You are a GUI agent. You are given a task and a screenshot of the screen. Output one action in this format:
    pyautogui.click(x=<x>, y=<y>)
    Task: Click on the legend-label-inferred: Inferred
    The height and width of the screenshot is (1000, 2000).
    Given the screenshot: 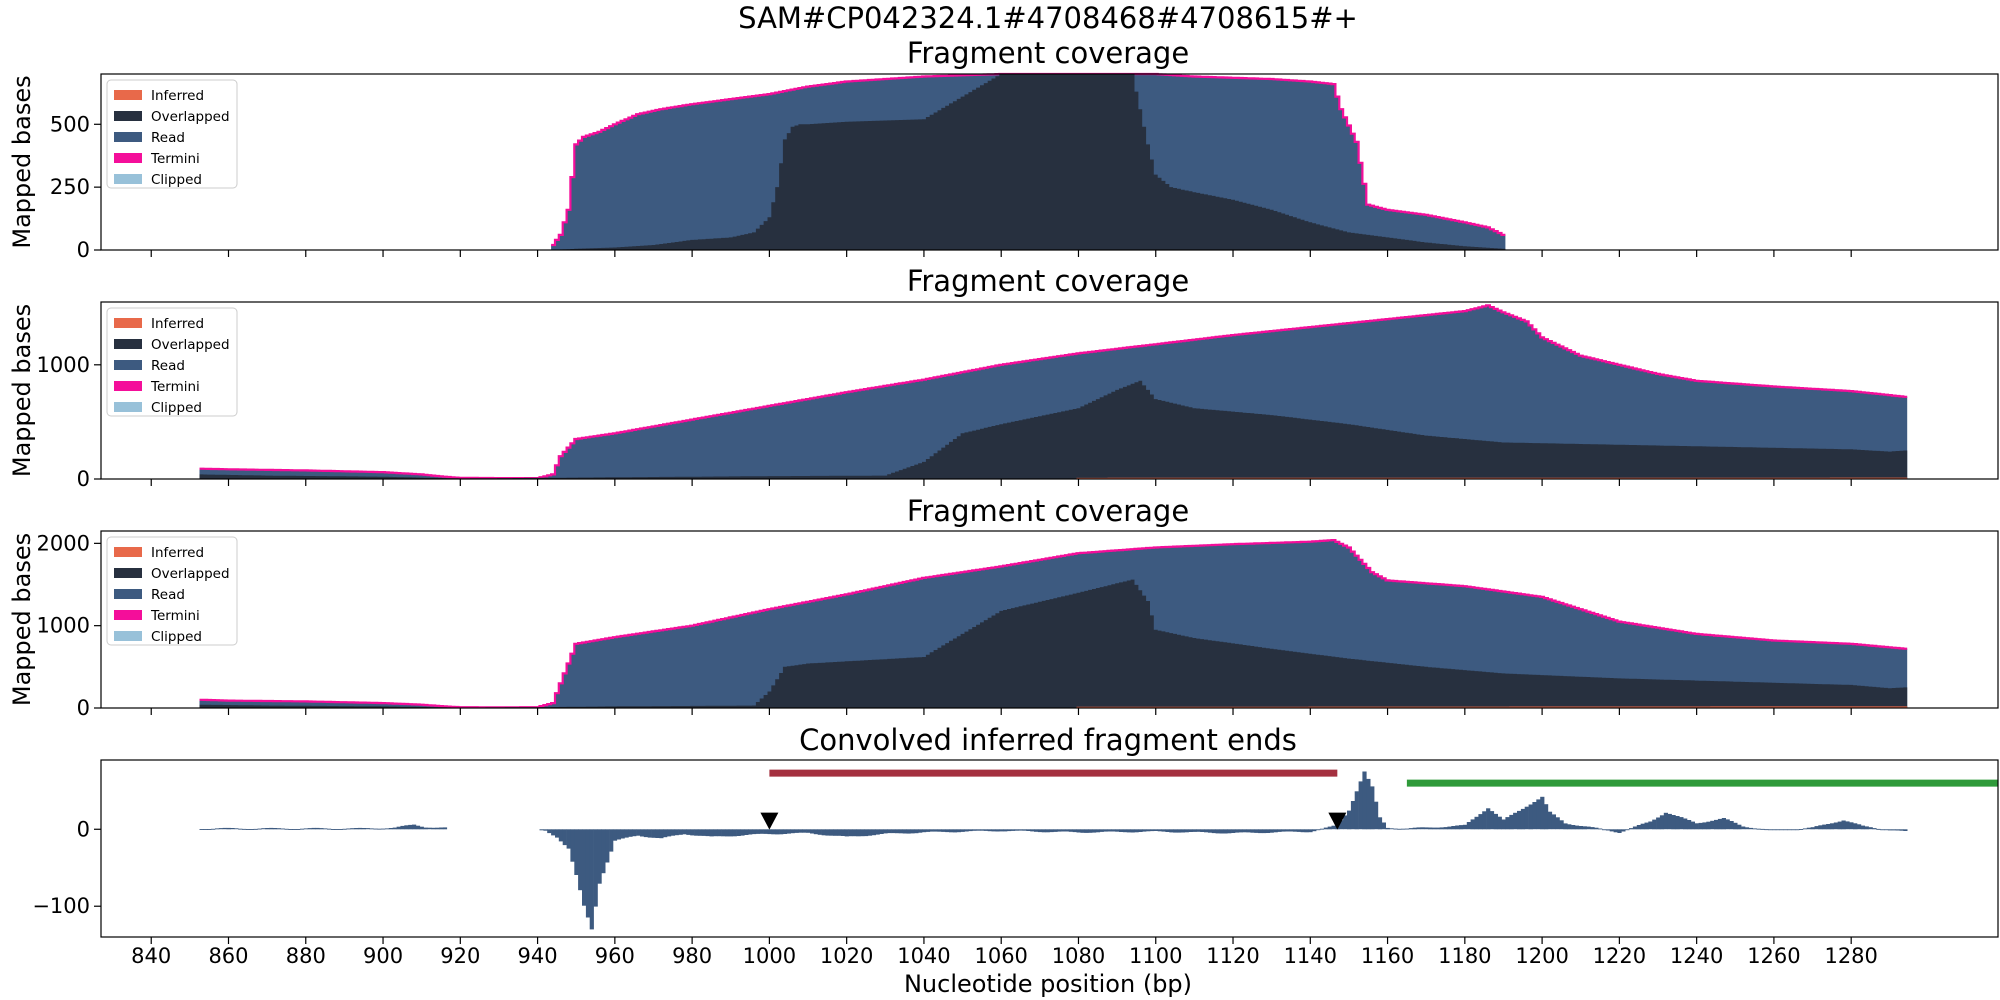 What is the action you would take?
    pyautogui.click(x=177, y=553)
    